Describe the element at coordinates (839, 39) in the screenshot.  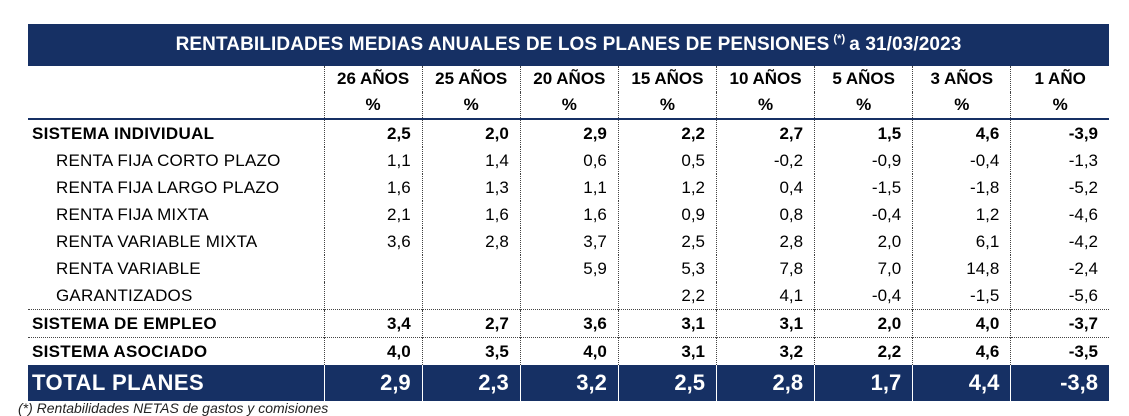
I see `title-footnote-mark: (*)` at that location.